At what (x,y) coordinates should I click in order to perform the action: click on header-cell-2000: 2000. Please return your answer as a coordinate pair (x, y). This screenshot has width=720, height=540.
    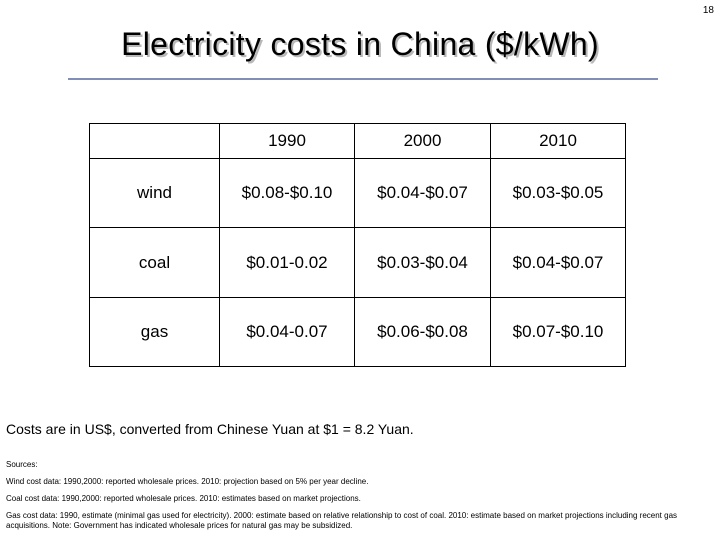
    Looking at the image, I should click on (422, 141).